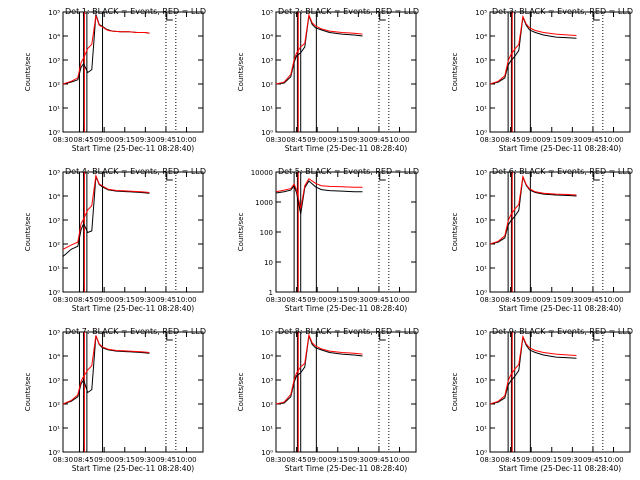  I want to click on panel-title: Det 8: BLACK = Events, RED = LLD, so click(348, 331).